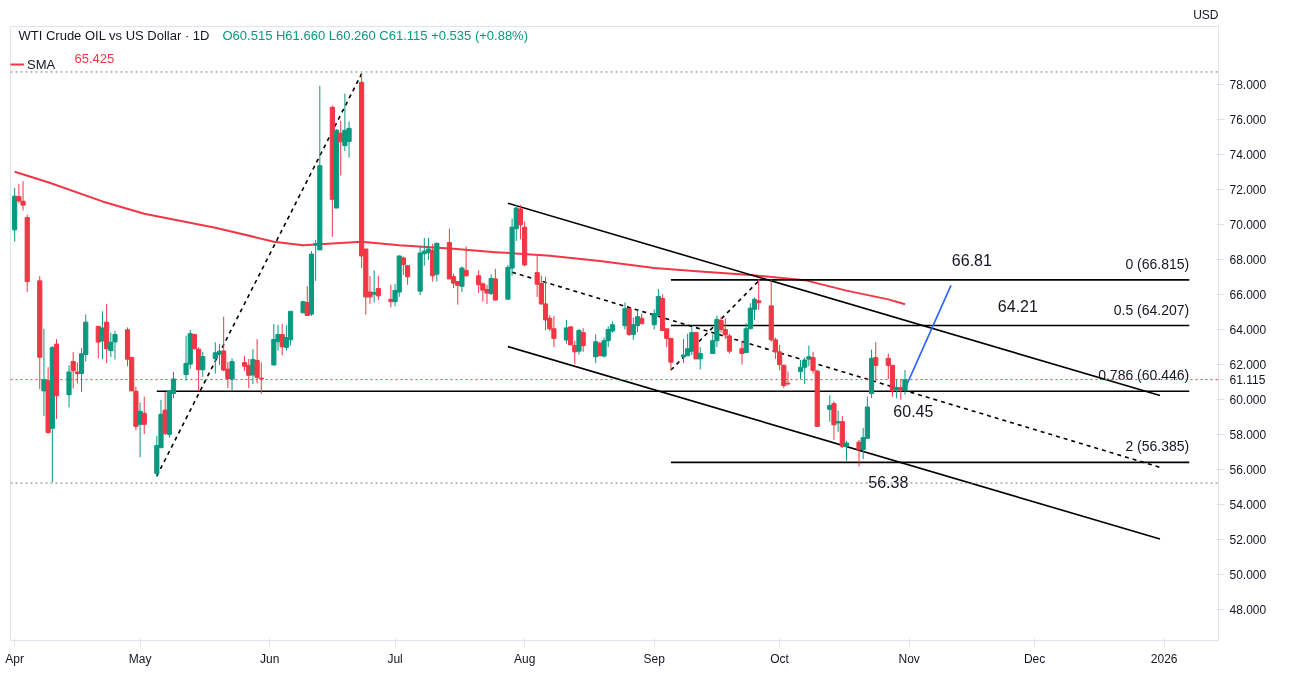 Image resolution: width=1294 pixels, height=685 pixels. I want to click on chart-subtitle: O60.515 H61.660 L60.260 C61.115 +0.535 (+0.88%), so click(375, 35).